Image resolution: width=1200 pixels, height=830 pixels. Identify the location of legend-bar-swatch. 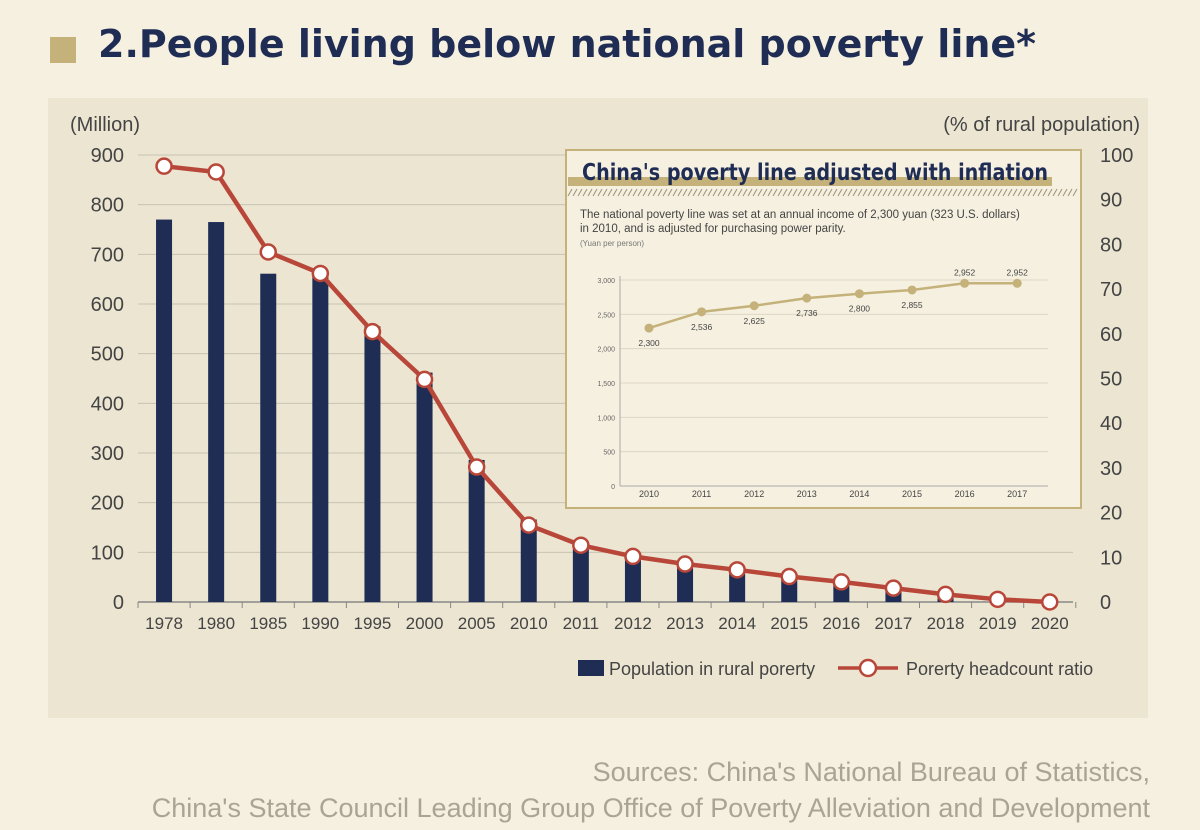
(591, 668).